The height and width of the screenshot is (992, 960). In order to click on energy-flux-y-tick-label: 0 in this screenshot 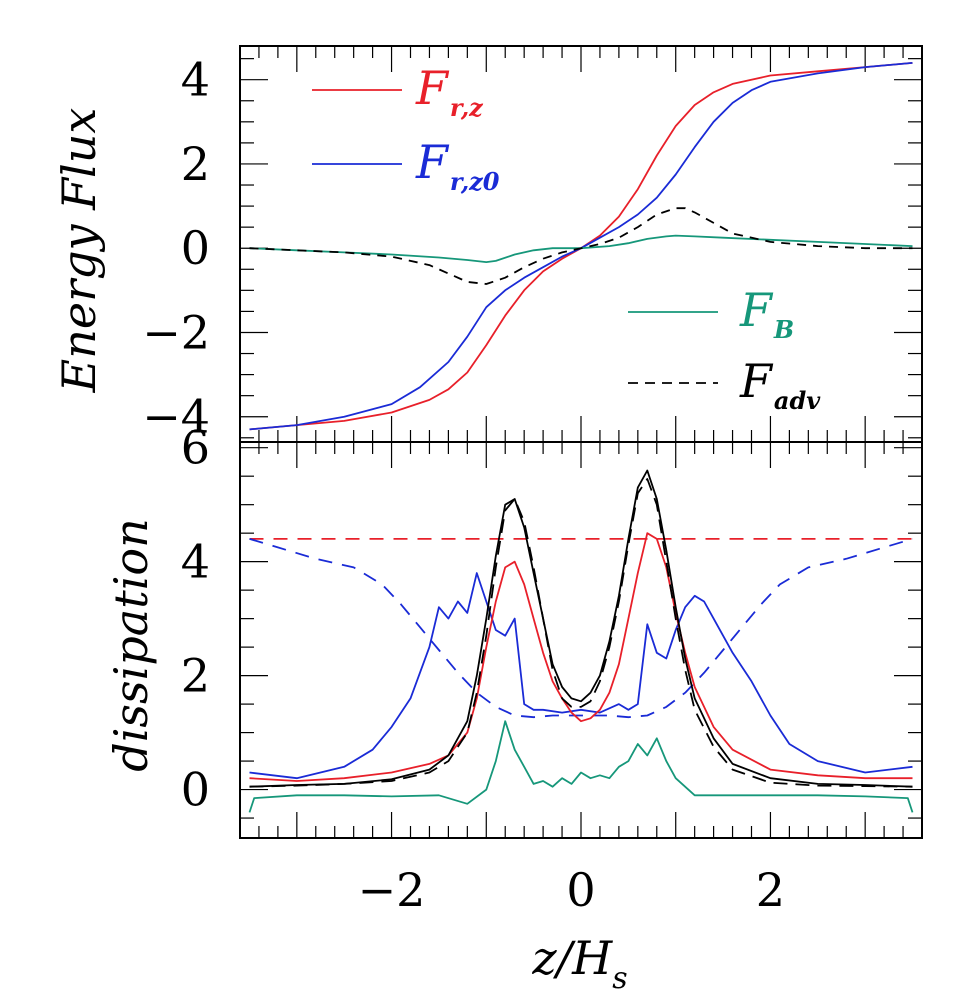, I will do `click(195, 248)`.